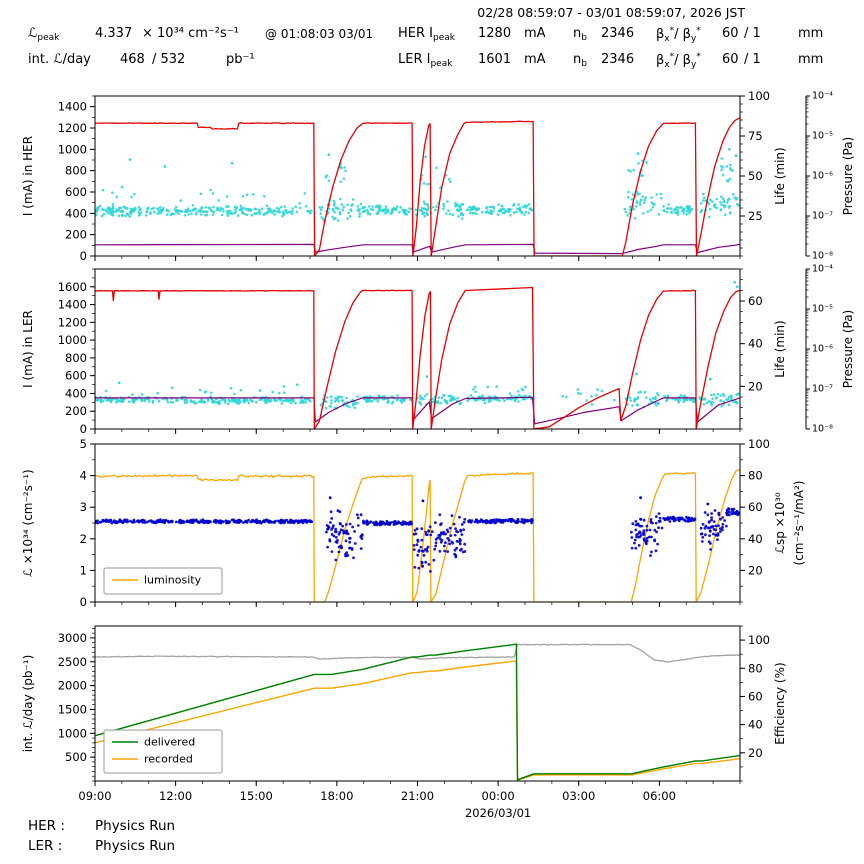 This screenshot has width=864, height=864. Describe the element at coordinates (417, 796) in the screenshot. I see `svg-text: 21:00` at that location.